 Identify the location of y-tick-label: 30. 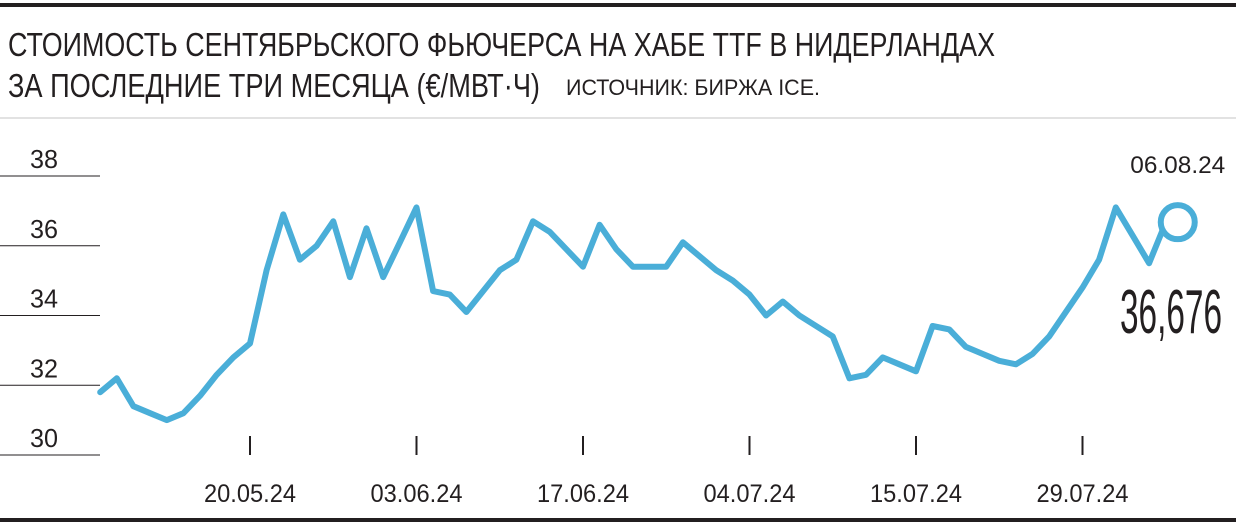
(44, 438).